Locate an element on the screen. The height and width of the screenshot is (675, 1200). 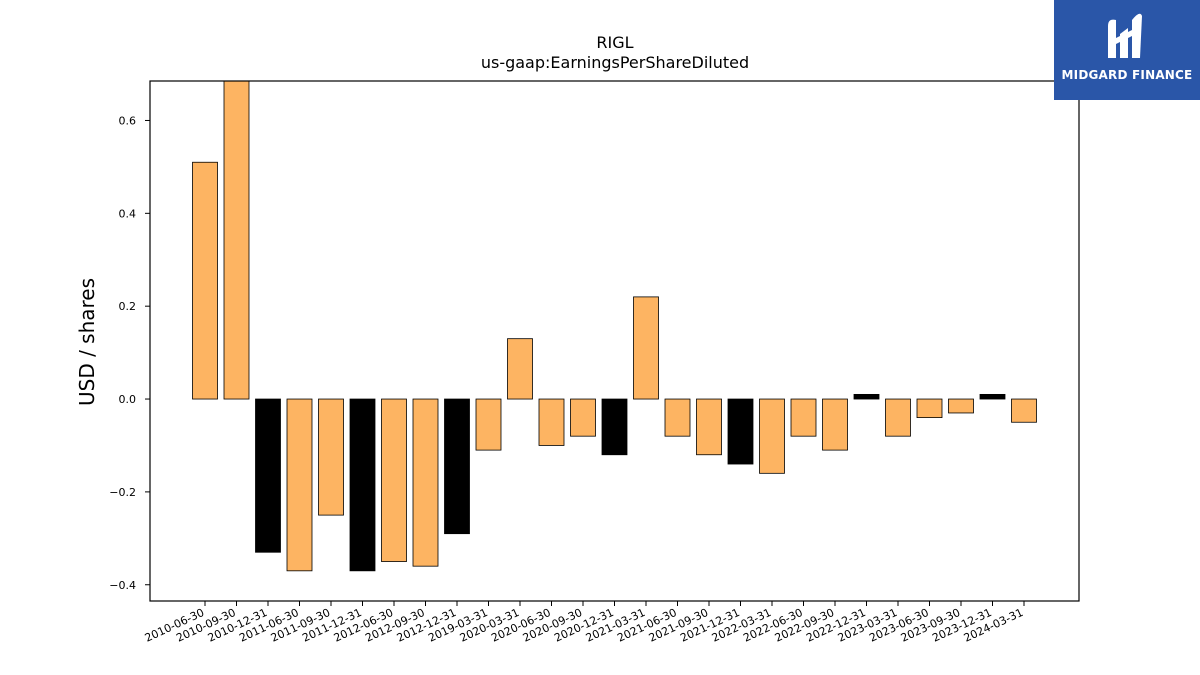
y-tick-label: 0.2 is located at coordinates (128, 306).